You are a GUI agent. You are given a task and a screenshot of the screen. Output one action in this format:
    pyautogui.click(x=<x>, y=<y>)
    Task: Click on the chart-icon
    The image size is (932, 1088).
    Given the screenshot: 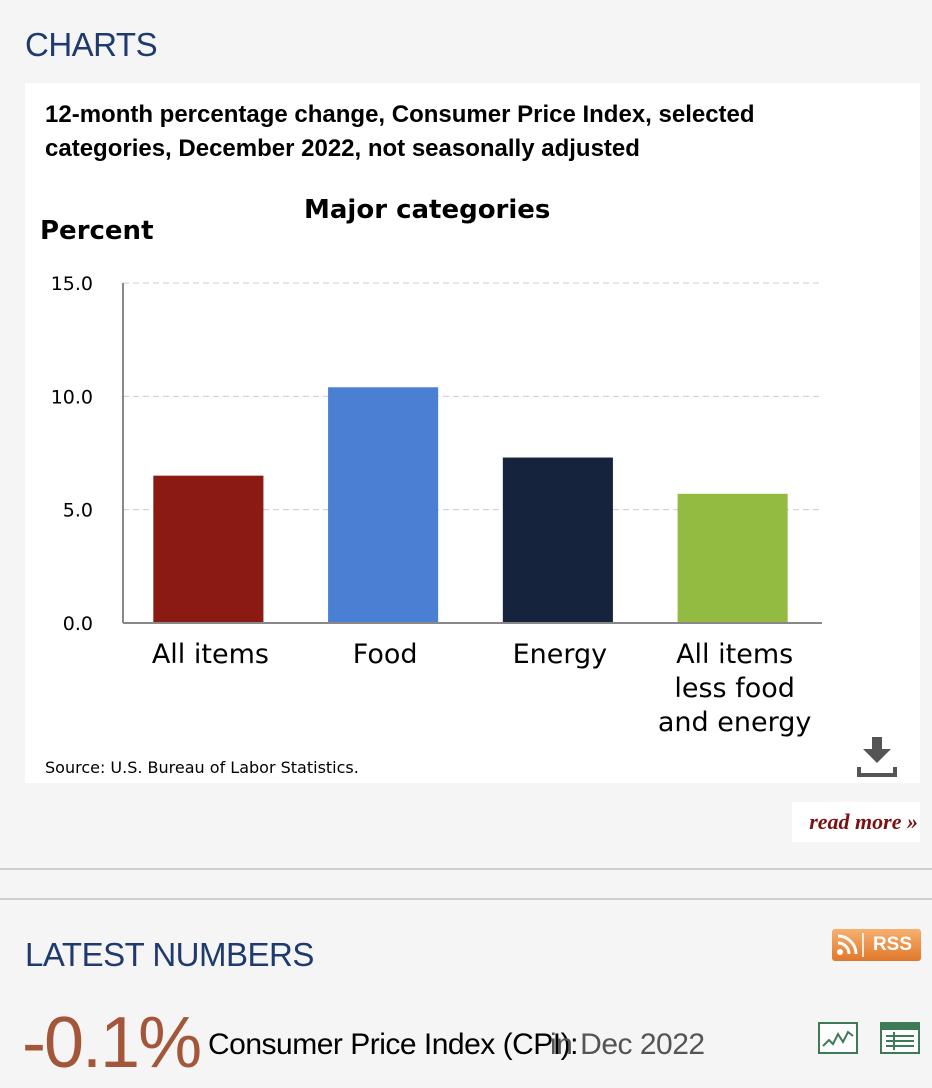 What is the action you would take?
    pyautogui.click(x=838, y=1038)
    